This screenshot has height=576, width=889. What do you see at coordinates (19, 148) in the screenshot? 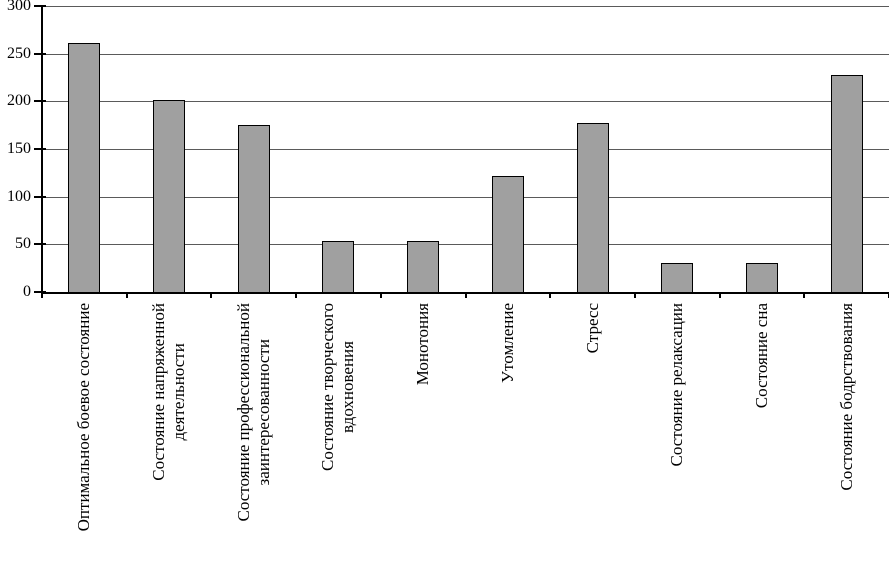
I see `y-tick-label: 150` at bounding box center [19, 148].